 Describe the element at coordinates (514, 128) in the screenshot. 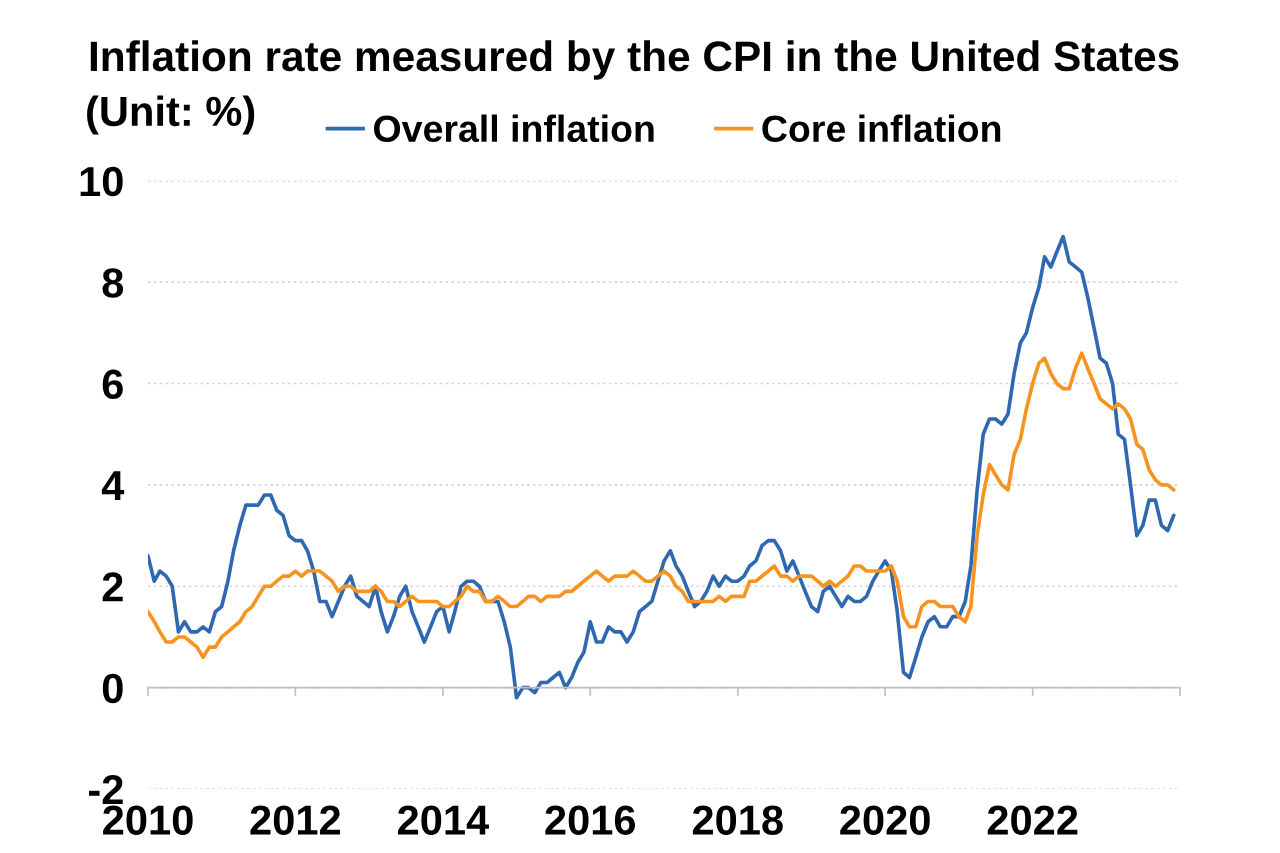

I see `legend-label: Overall inflation` at that location.